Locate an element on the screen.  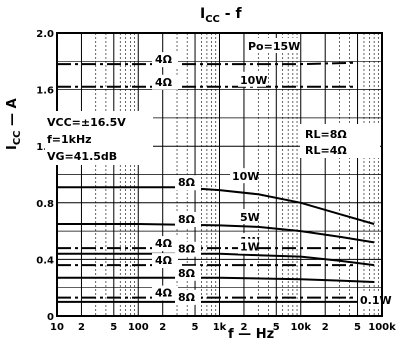
y-tick-label: 0 is located at coordinates (50, 317).